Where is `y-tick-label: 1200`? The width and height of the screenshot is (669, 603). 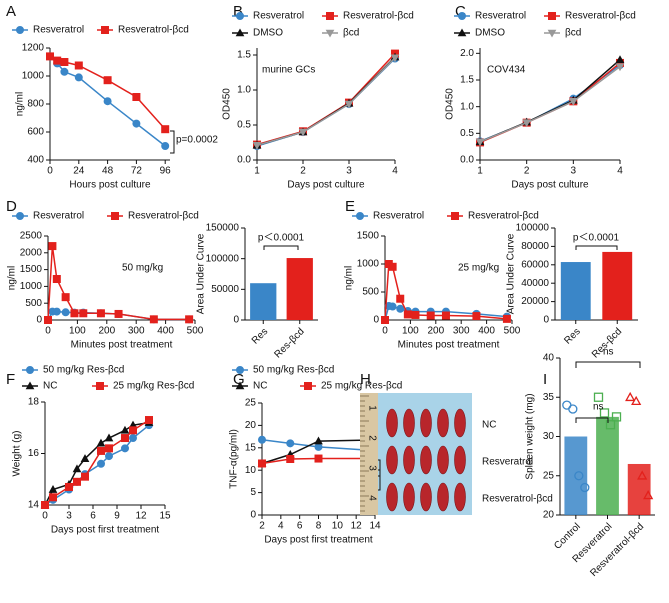 y-tick-label: 1200 is located at coordinates (33, 48).